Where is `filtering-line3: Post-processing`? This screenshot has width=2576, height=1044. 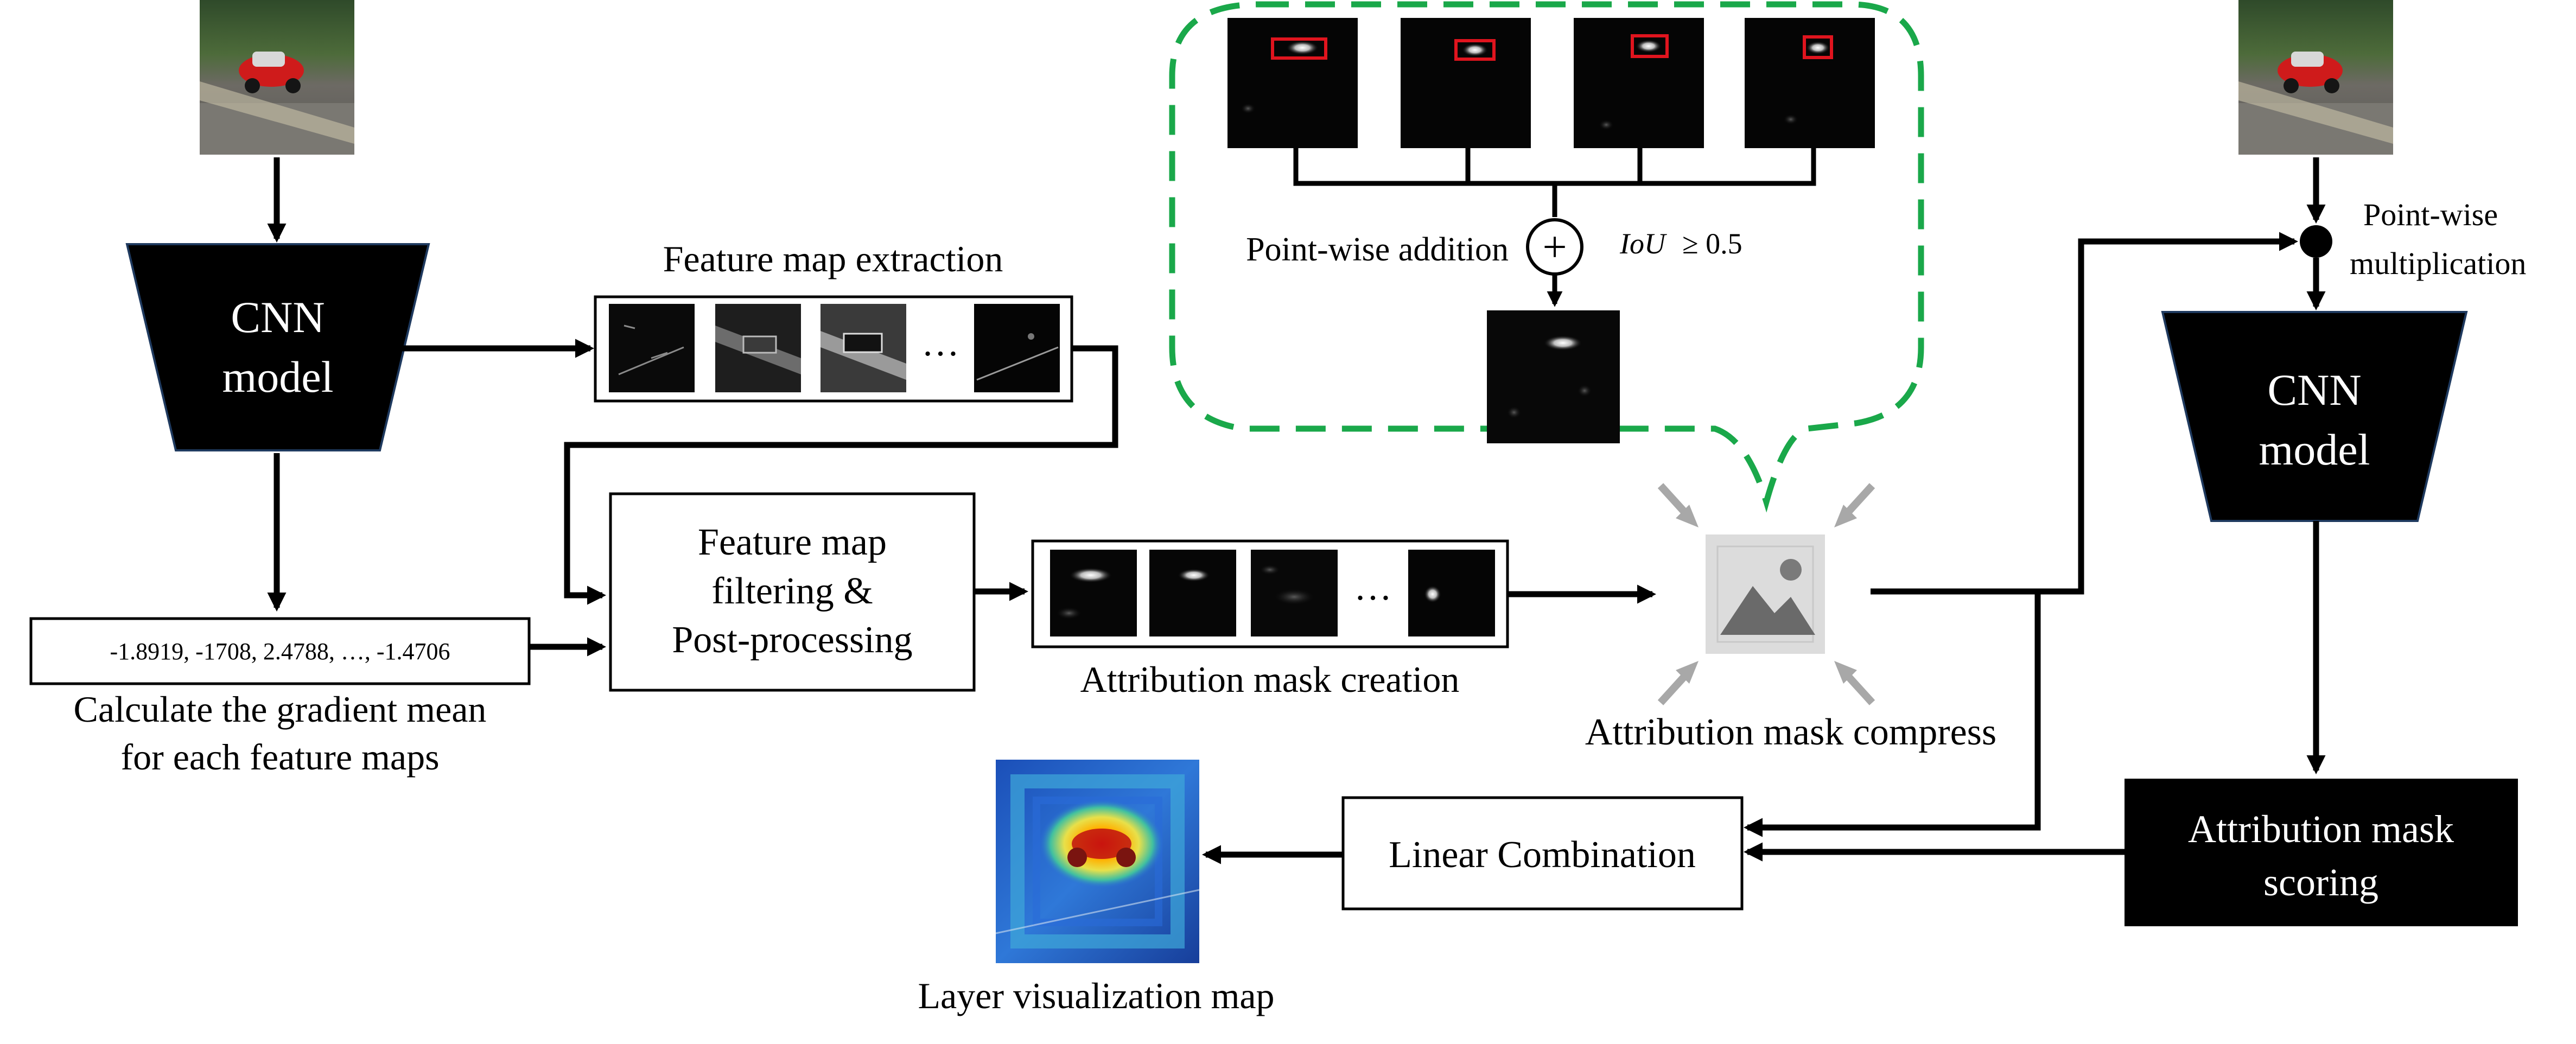
filtering-line3: Post-processing is located at coordinates (792, 640).